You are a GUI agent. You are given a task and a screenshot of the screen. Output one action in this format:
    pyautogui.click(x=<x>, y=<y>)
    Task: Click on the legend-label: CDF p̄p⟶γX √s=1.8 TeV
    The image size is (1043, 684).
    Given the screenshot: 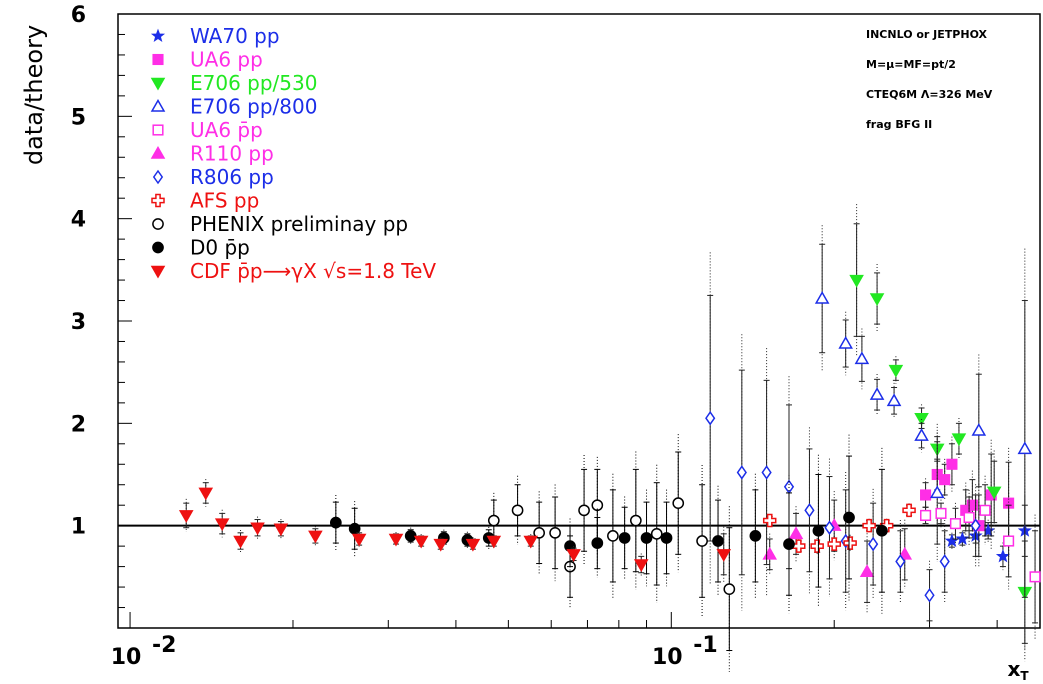 What is the action you would take?
    pyautogui.click(x=313, y=271)
    